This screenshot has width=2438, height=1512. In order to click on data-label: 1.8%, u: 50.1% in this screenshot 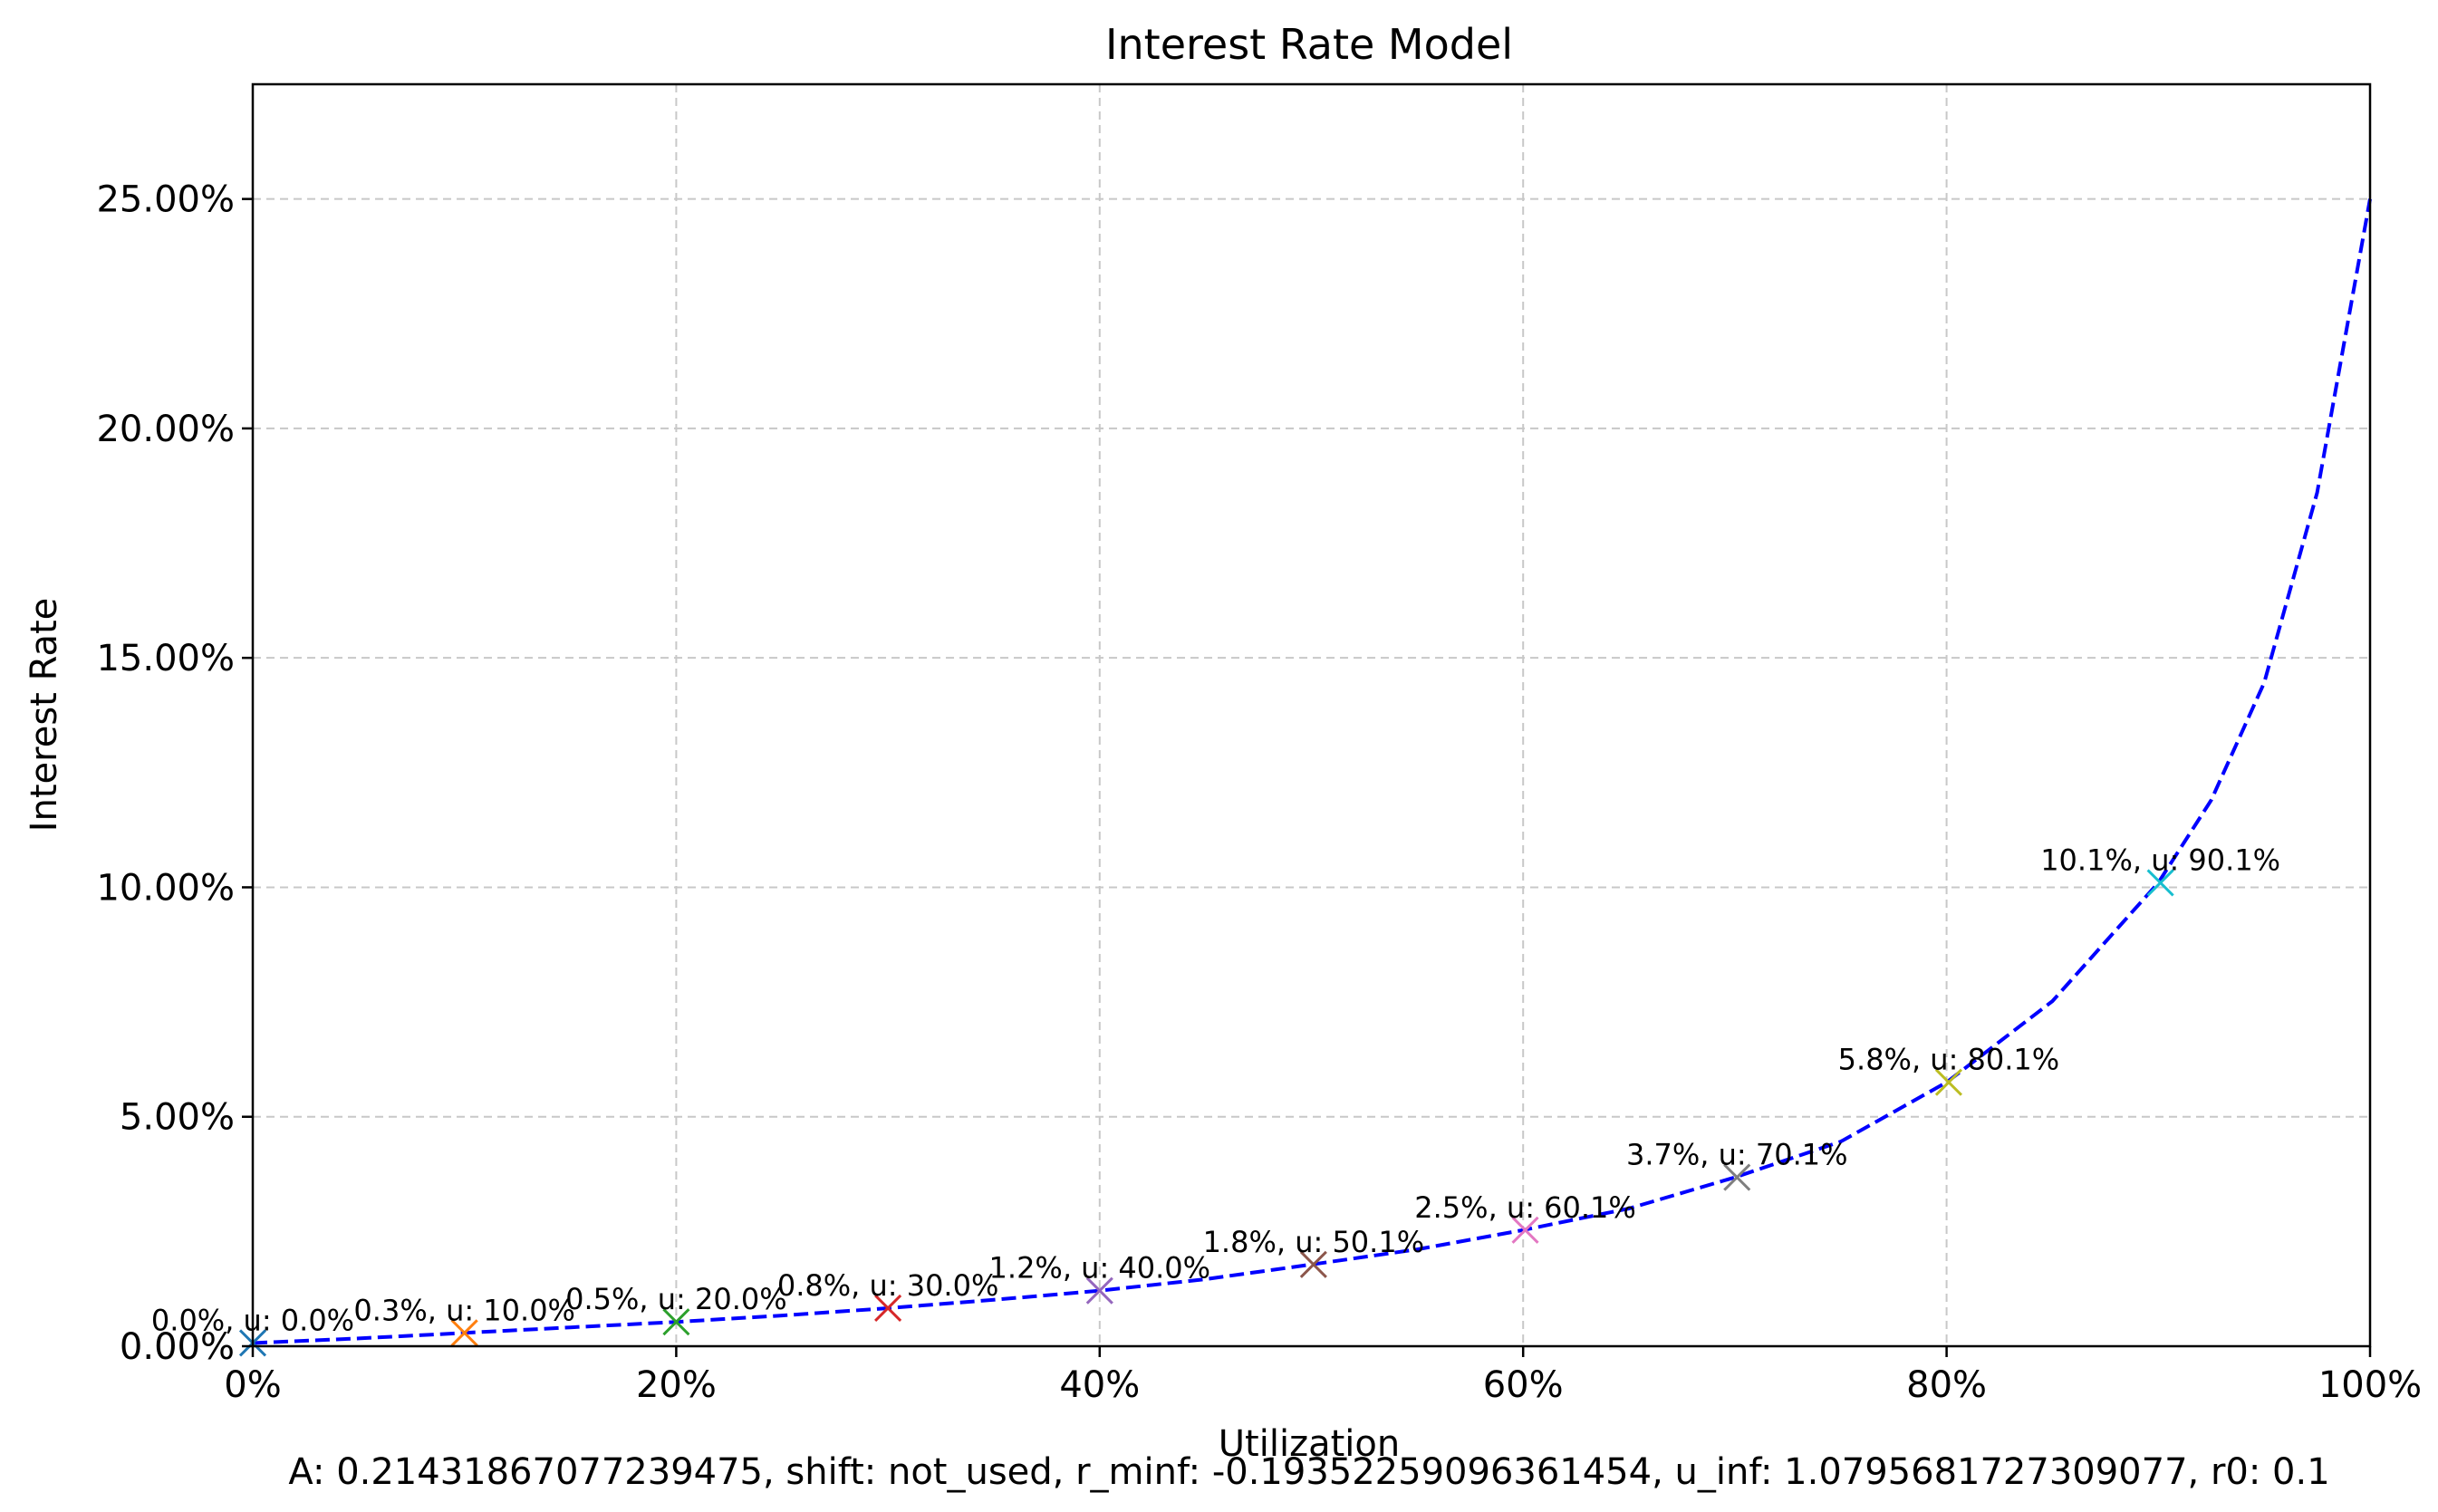, I will do `click(1314, 1242)`.